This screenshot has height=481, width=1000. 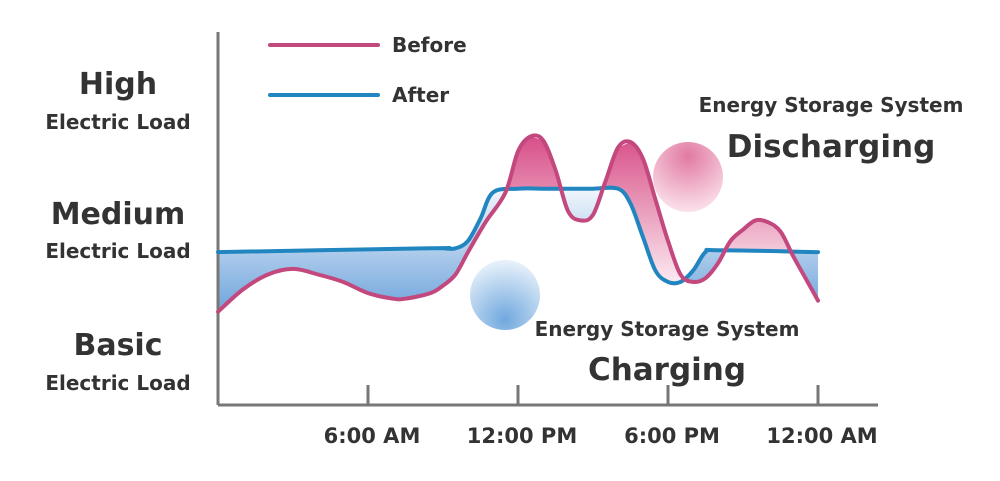 I want to click on discharge-area, so click(x=648, y=209).